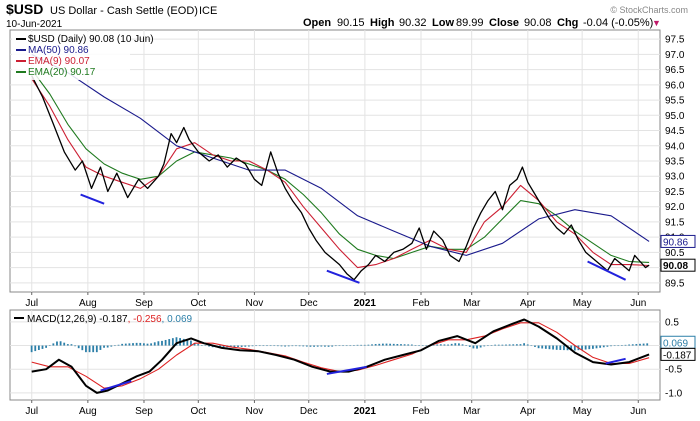 The image size is (700, 421). What do you see at coordinates (363, 374) in the screenshot?
I see `macd-trendlines` at bounding box center [363, 374].